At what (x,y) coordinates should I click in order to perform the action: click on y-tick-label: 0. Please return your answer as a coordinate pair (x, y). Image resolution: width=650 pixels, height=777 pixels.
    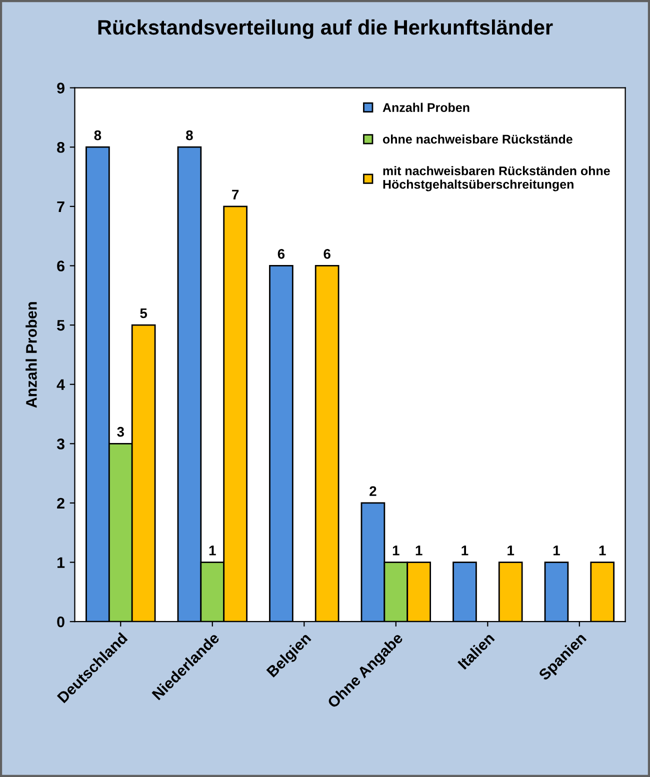
    Looking at the image, I should click on (60, 622).